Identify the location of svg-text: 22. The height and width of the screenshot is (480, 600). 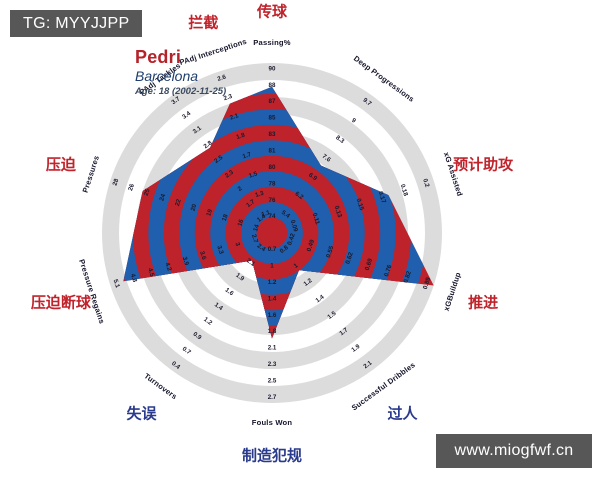
(178, 202).